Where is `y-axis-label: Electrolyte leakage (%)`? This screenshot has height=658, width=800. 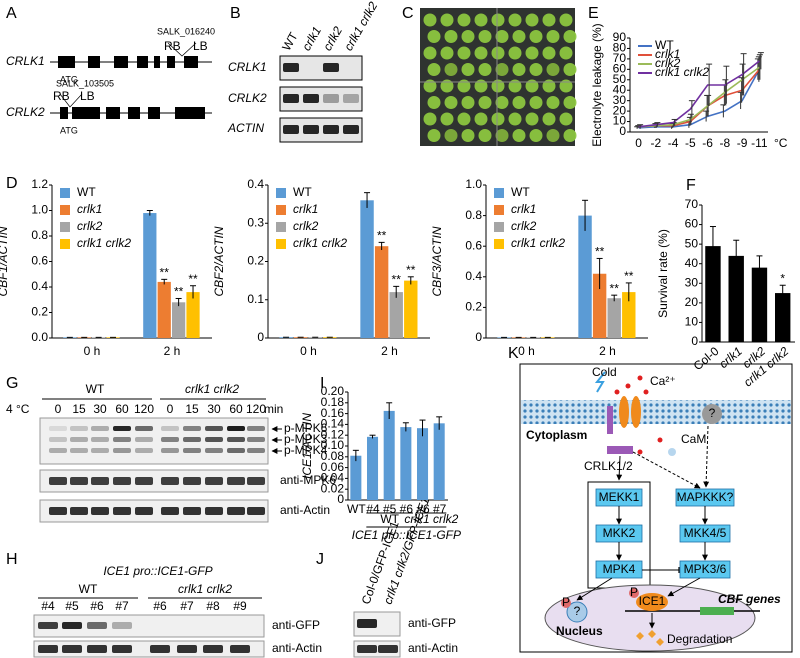
y-axis-label: Electrolyte leakage (%) is located at coordinates (597, 84).